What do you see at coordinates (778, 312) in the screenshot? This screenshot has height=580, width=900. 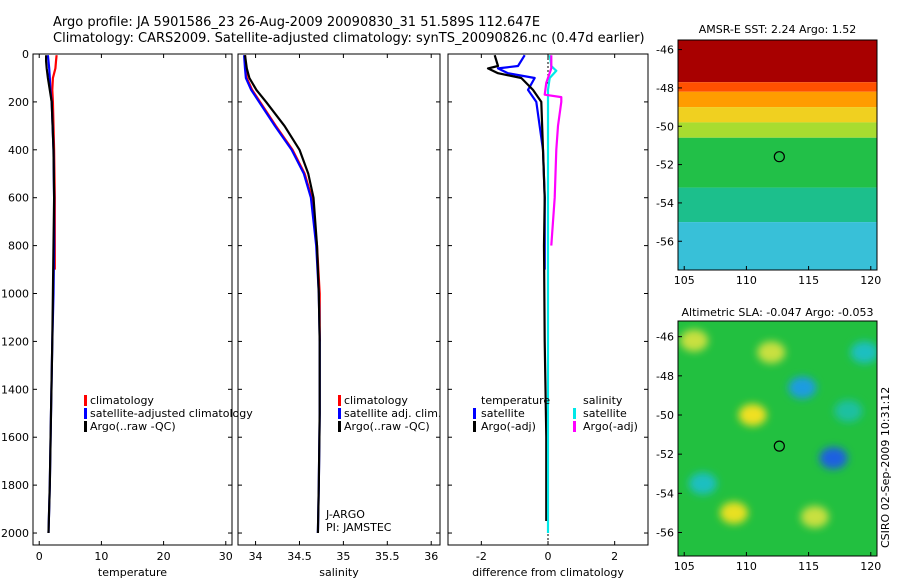 I see `sla_map-title: Altimetric SLA: -0.047 Argo: -0.053` at bounding box center [778, 312].